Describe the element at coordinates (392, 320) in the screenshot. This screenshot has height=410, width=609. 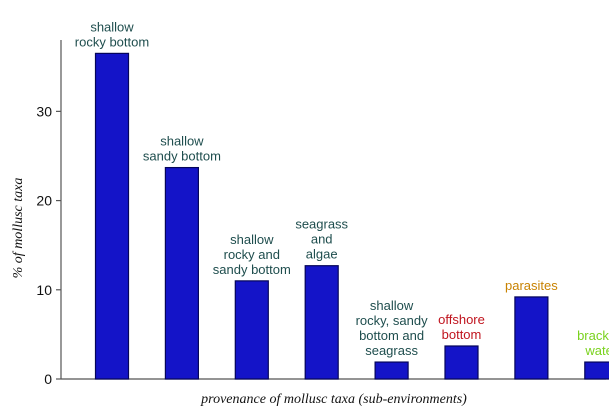
I see `bar-label-line: rocky, sandy` at that location.